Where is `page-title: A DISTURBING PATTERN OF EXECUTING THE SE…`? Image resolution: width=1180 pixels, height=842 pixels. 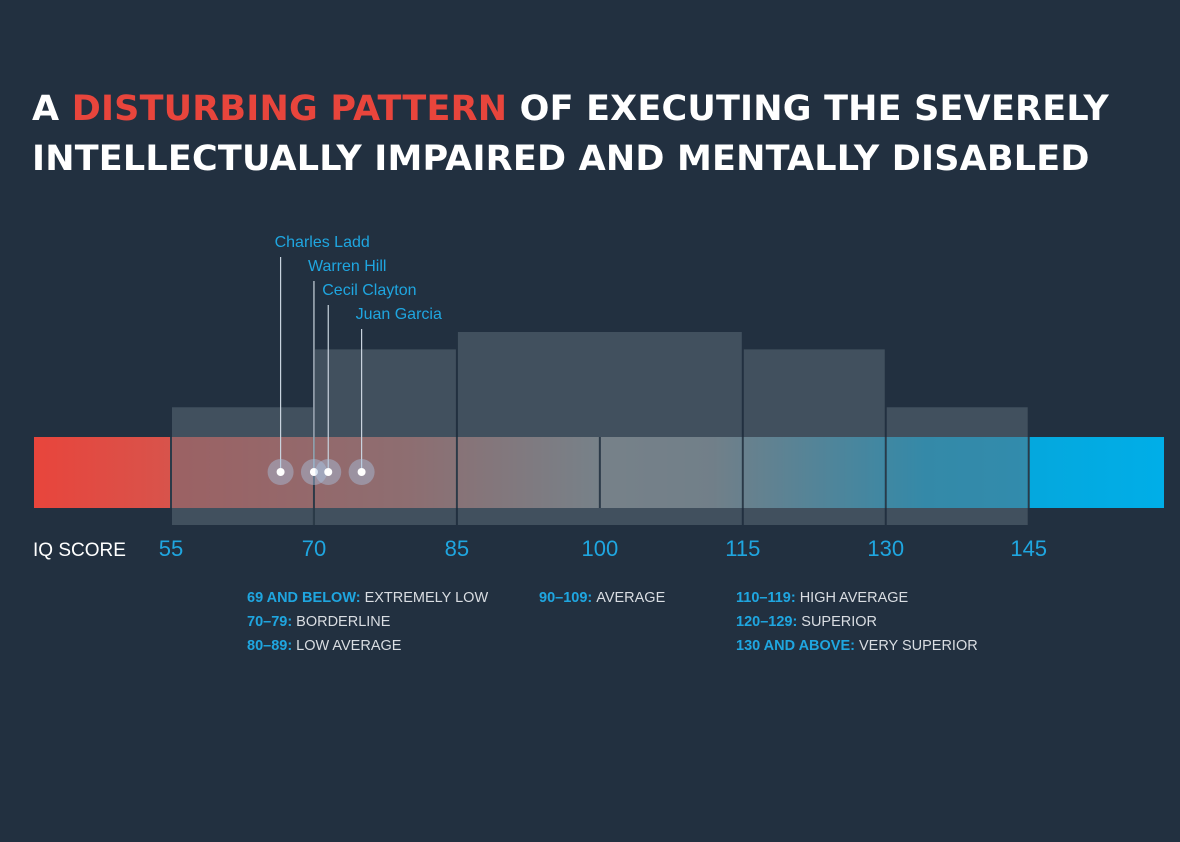
page-title: A DISTURBING PATTERN OF EXECUTING THE SE… is located at coordinates (592, 134).